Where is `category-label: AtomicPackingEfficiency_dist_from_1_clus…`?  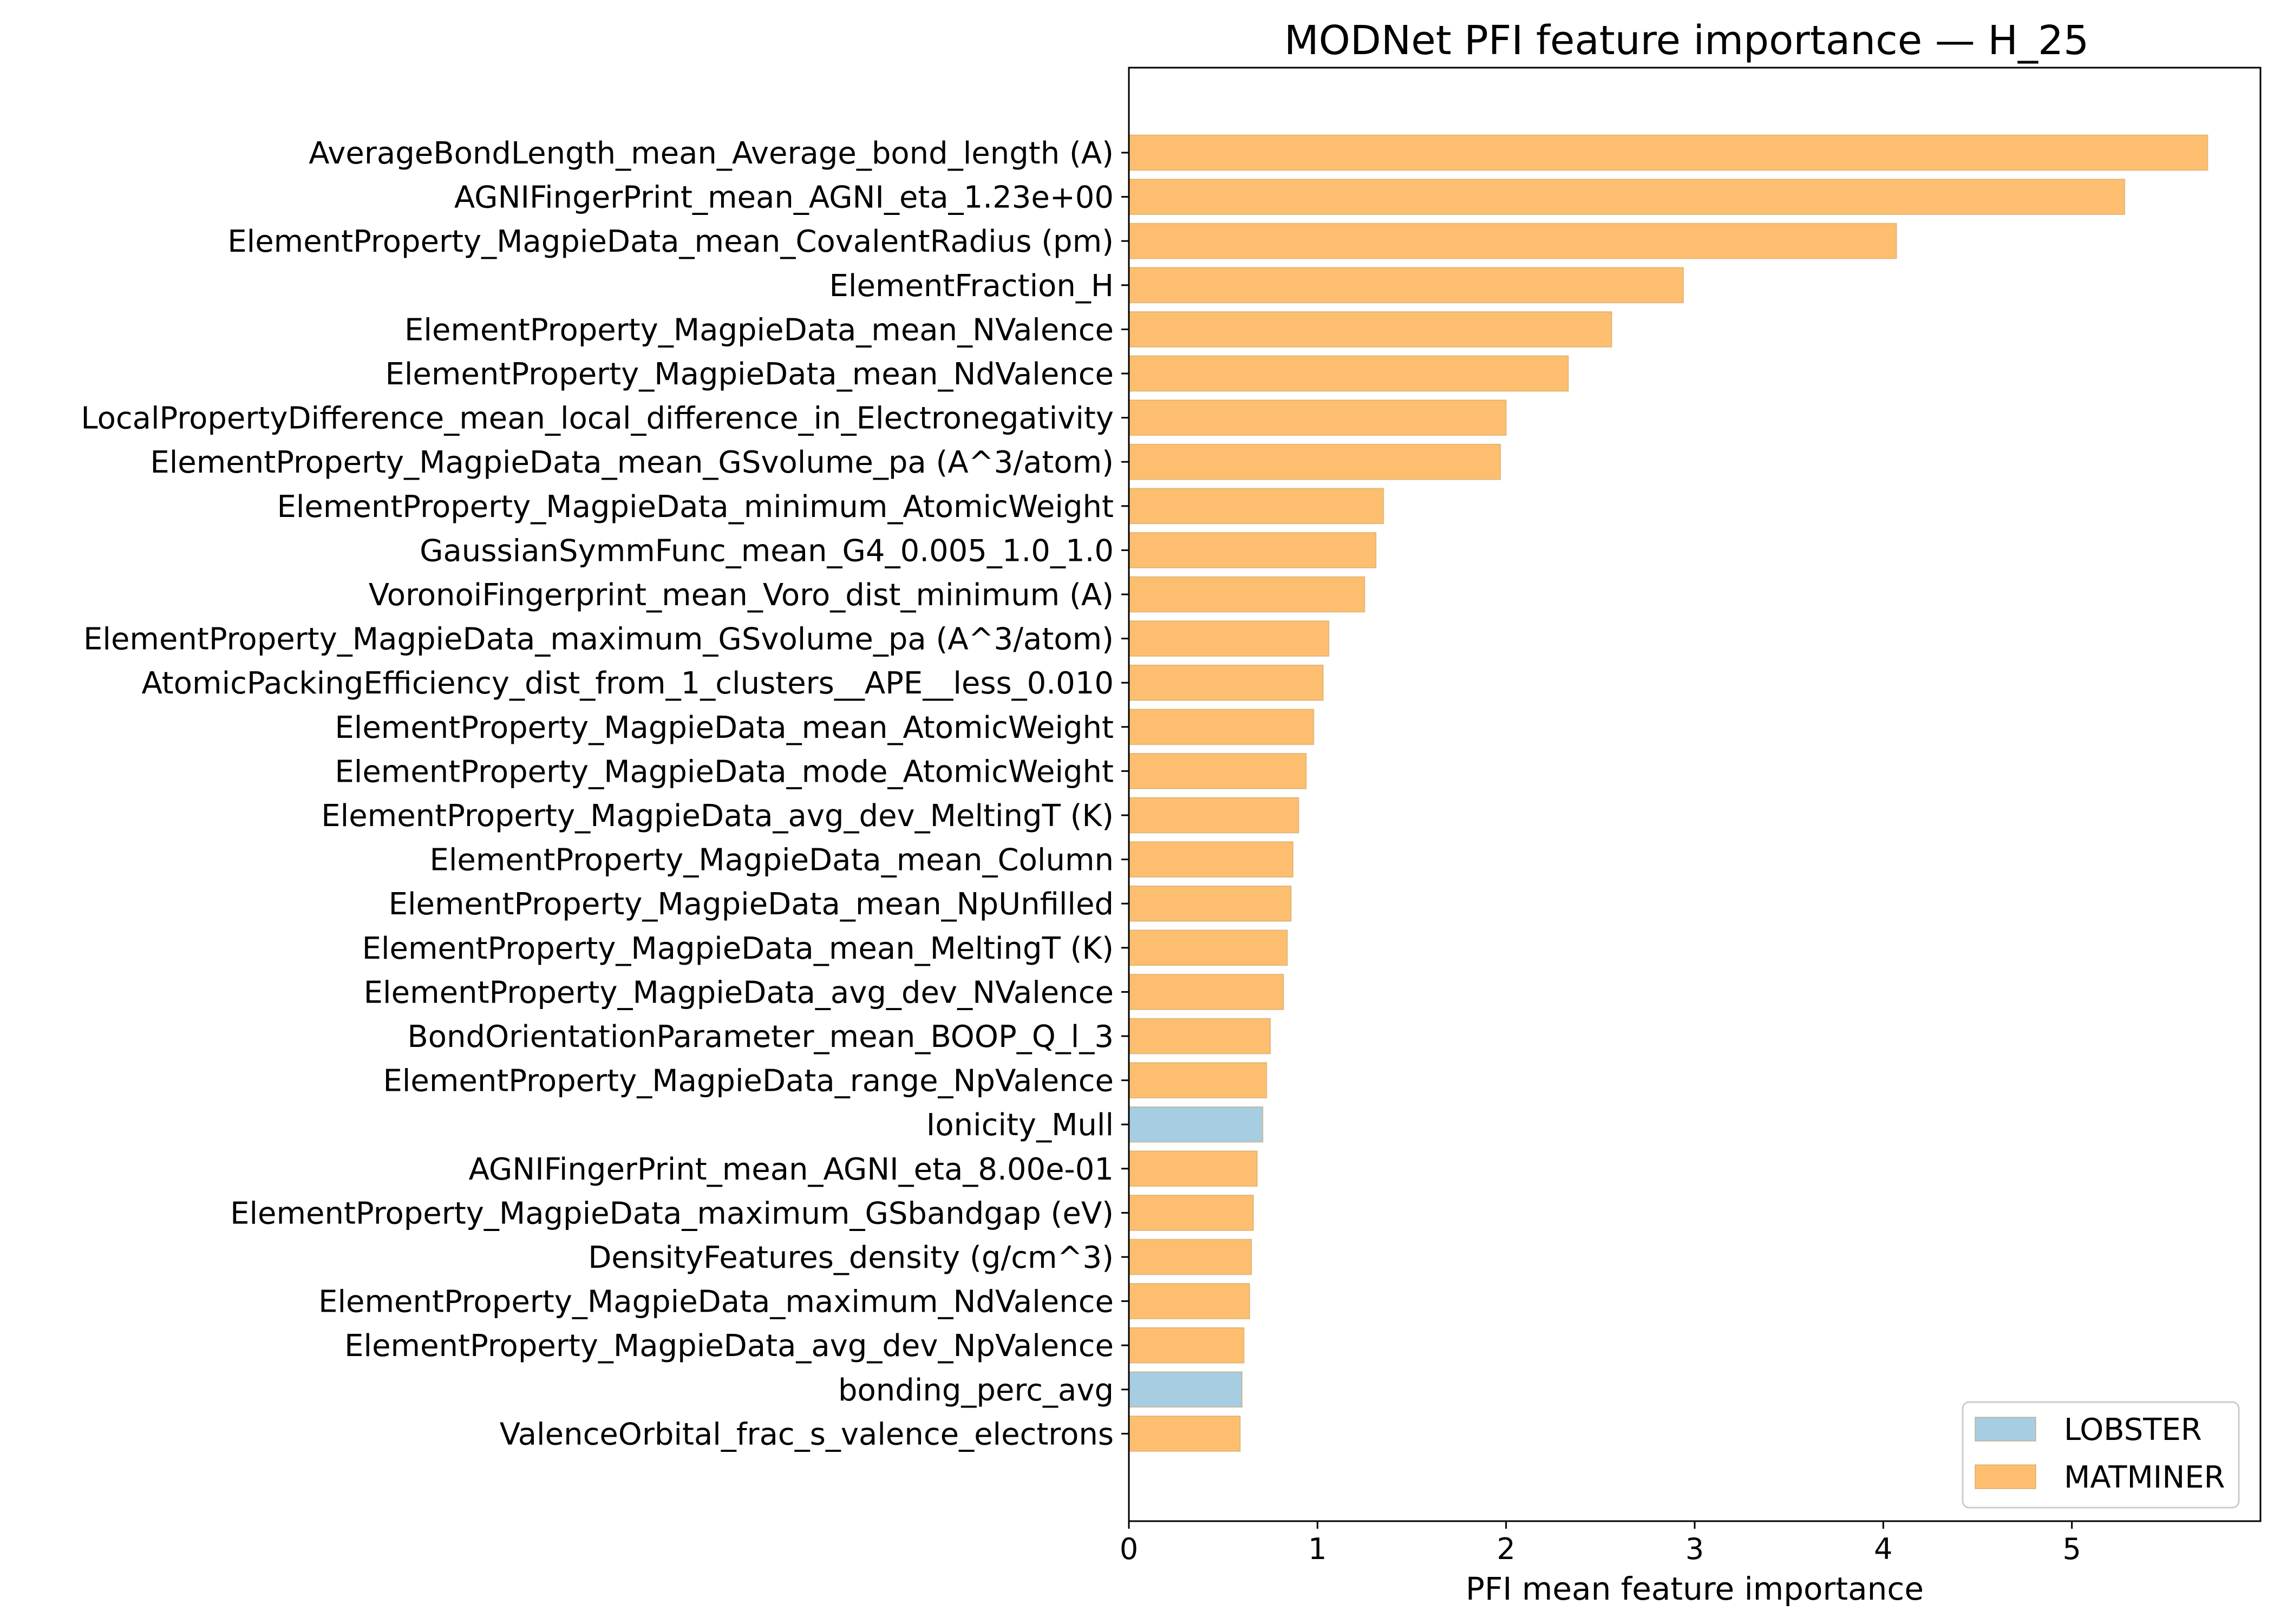
category-label: AtomicPackingEfficiency_dist_from_1_clus… is located at coordinates (628, 683).